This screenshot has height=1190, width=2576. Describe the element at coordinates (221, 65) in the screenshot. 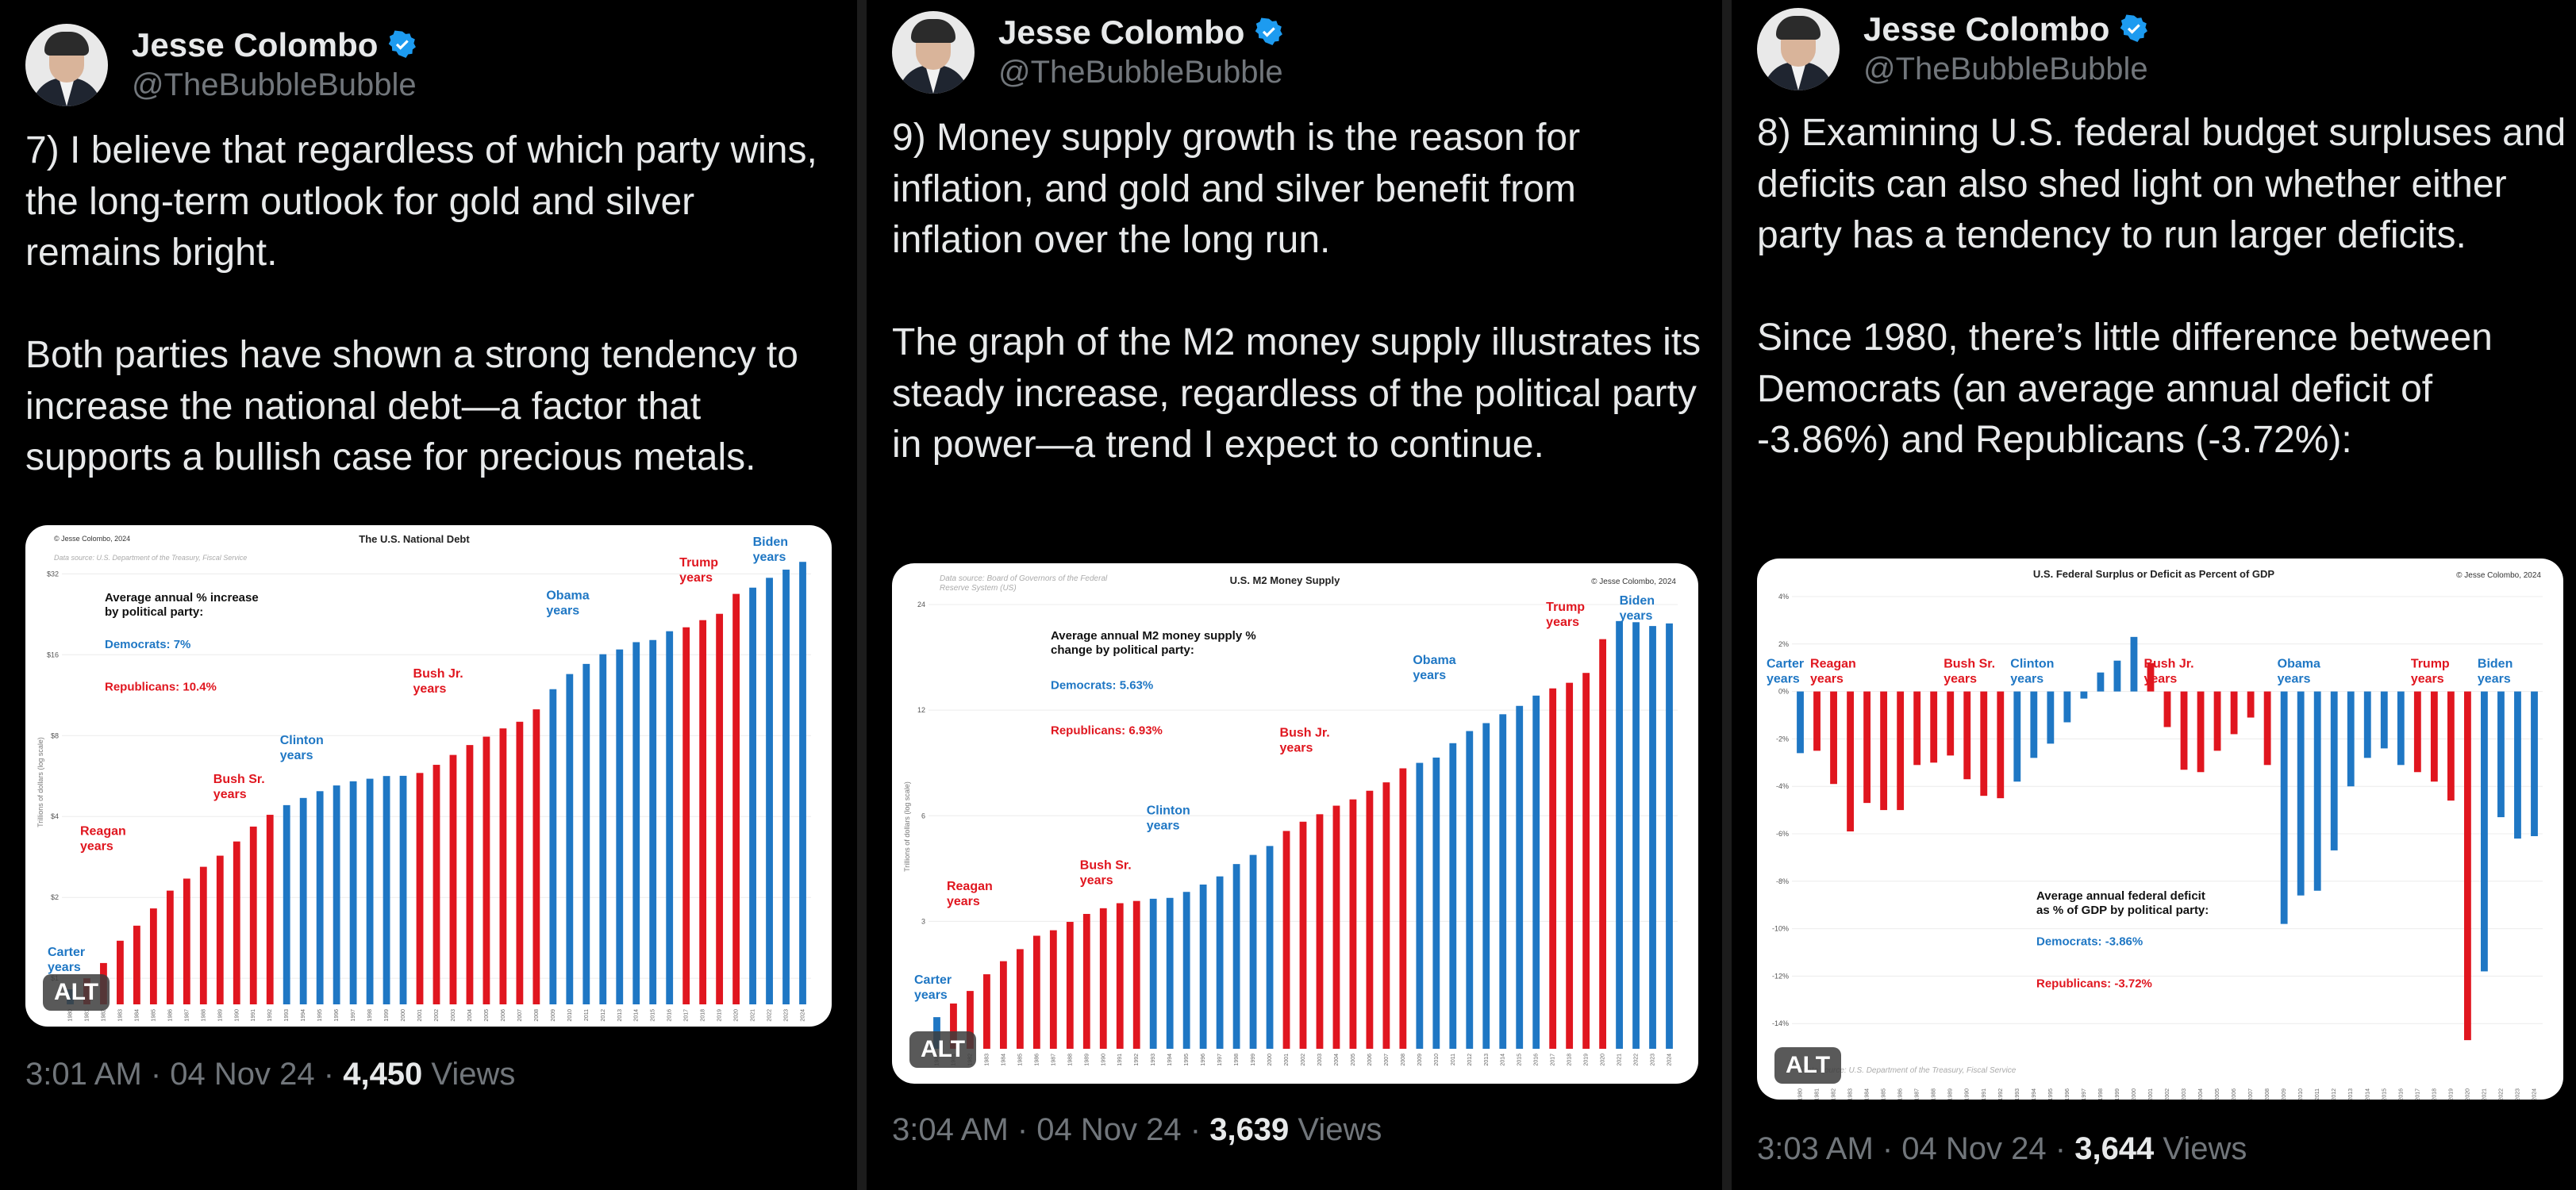

I see `tweet-header: Jesse Colombo @TheBubbleBubble` at that location.